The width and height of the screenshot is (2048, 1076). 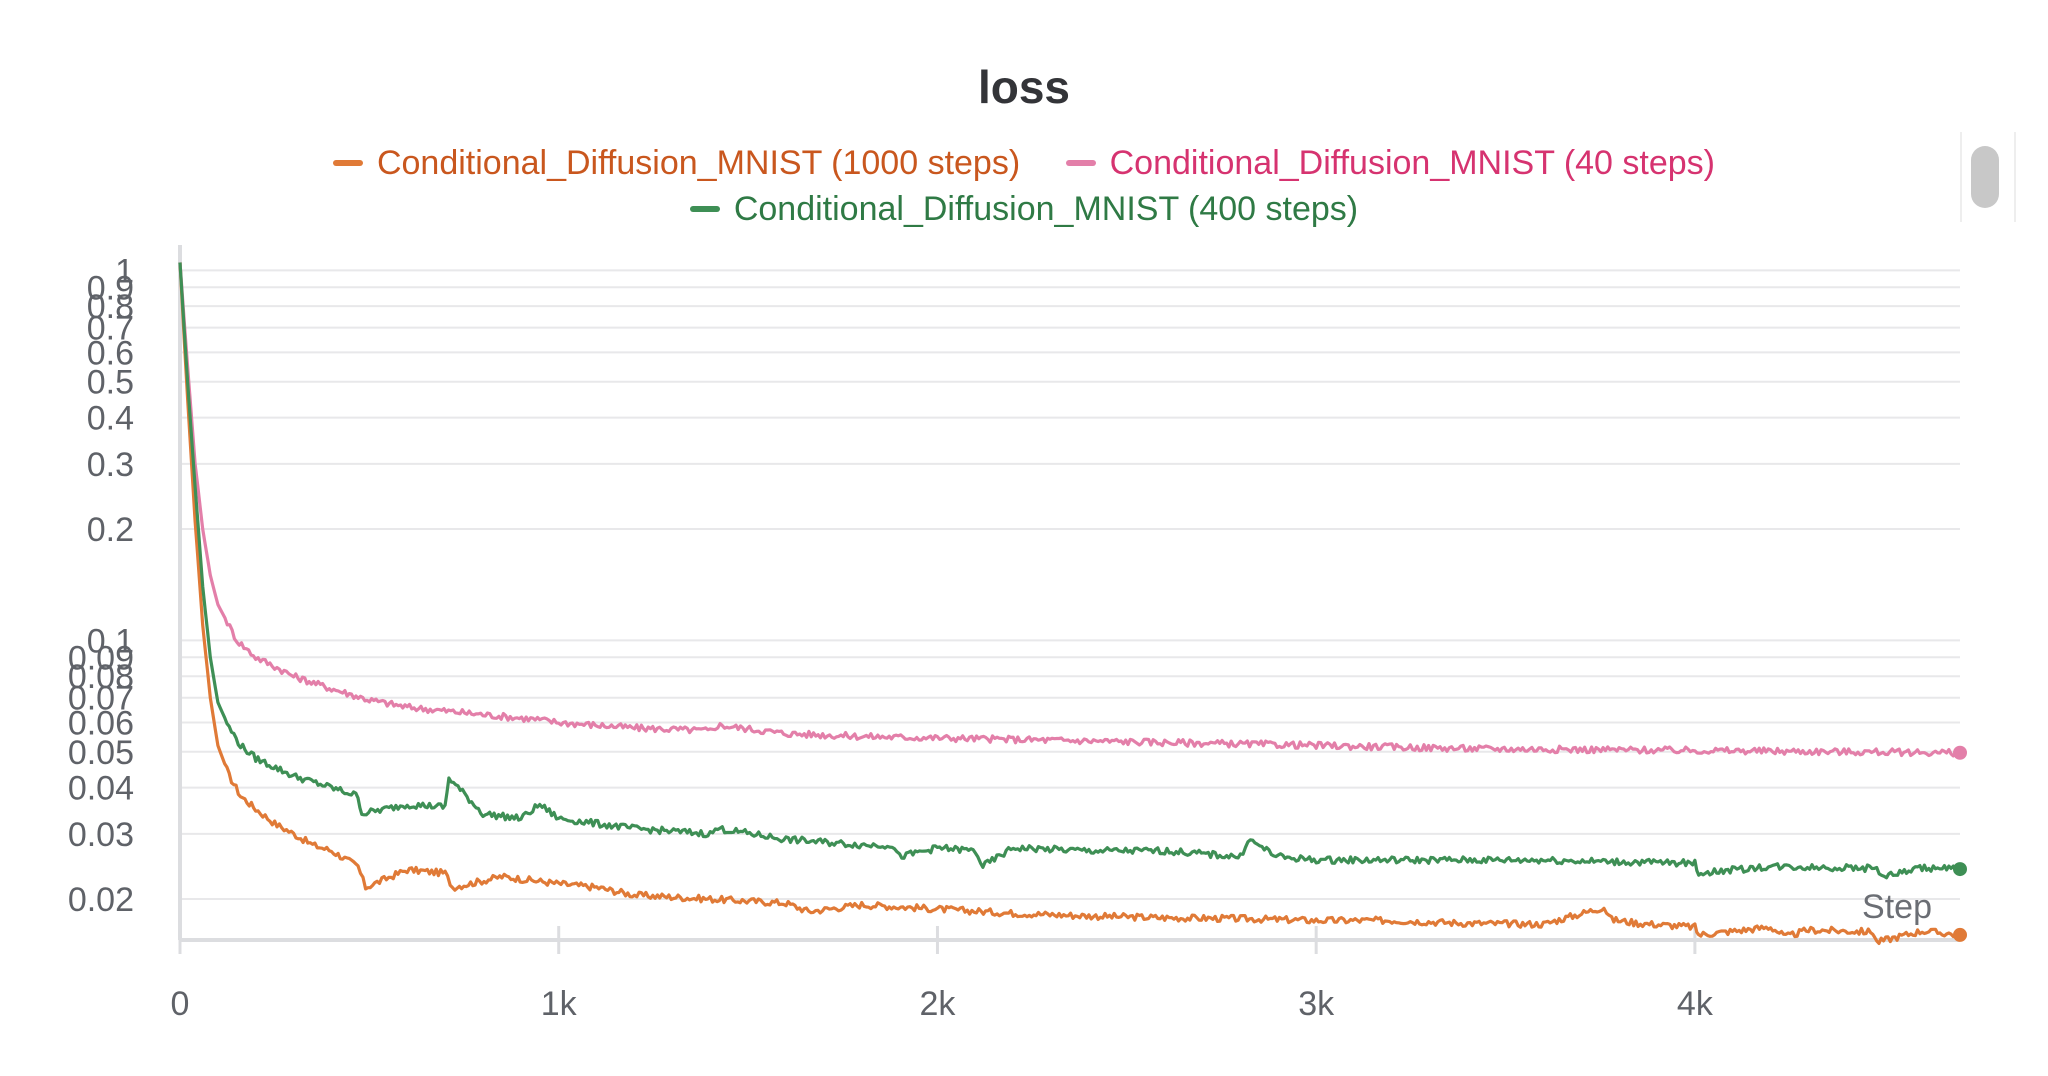 I want to click on y-tick-label: 1, so click(x=124, y=271).